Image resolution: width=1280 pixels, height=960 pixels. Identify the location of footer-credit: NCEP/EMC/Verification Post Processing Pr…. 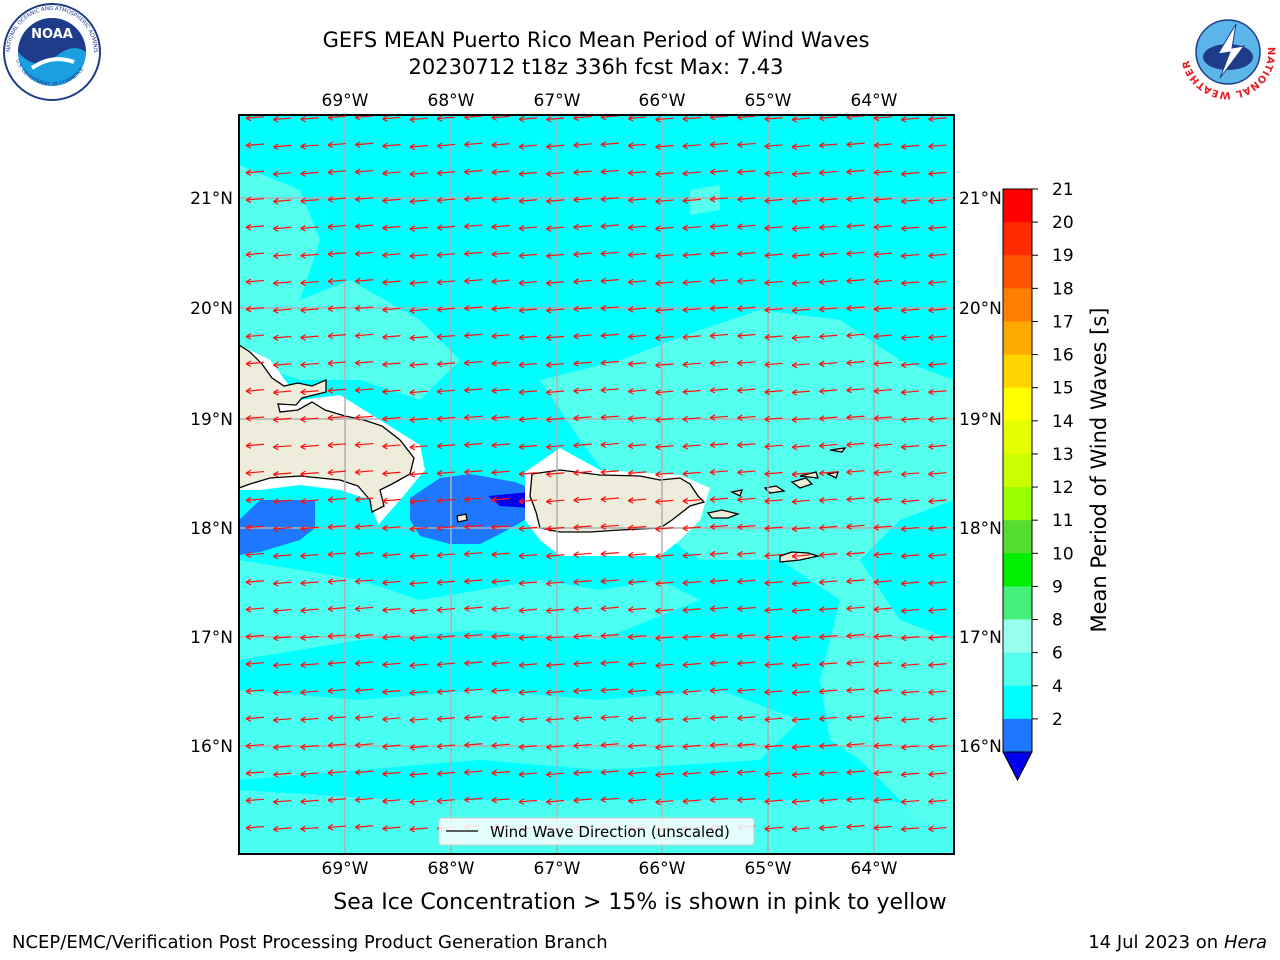
(310, 942).